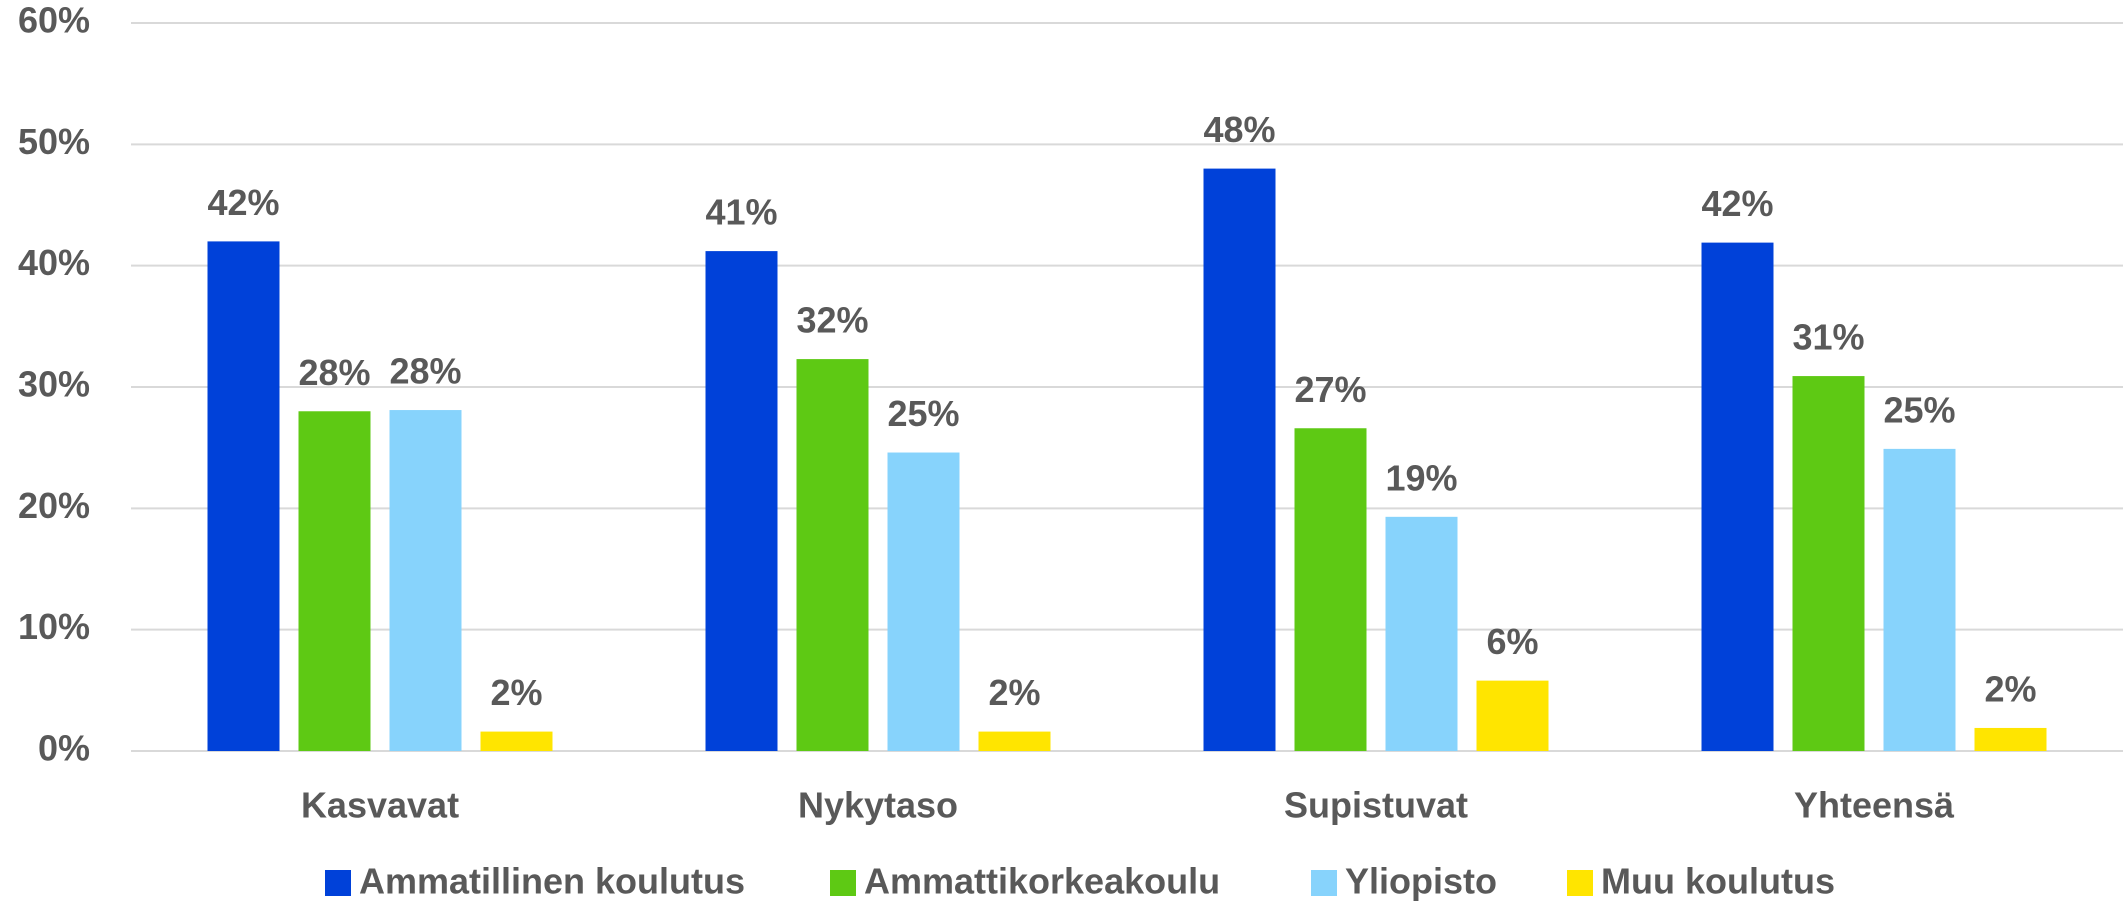 This screenshot has height=903, width=2123. Describe the element at coordinates (54, 20) in the screenshot. I see `y-tick-label: 60%` at that location.